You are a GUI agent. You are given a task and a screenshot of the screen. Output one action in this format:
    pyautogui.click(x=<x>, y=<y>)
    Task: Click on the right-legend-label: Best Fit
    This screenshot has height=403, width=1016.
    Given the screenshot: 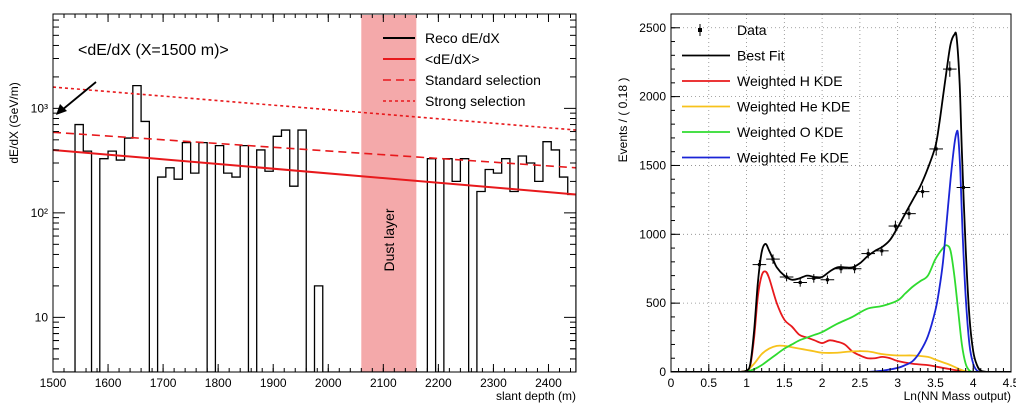 What is the action you would take?
    pyautogui.click(x=761, y=56)
    